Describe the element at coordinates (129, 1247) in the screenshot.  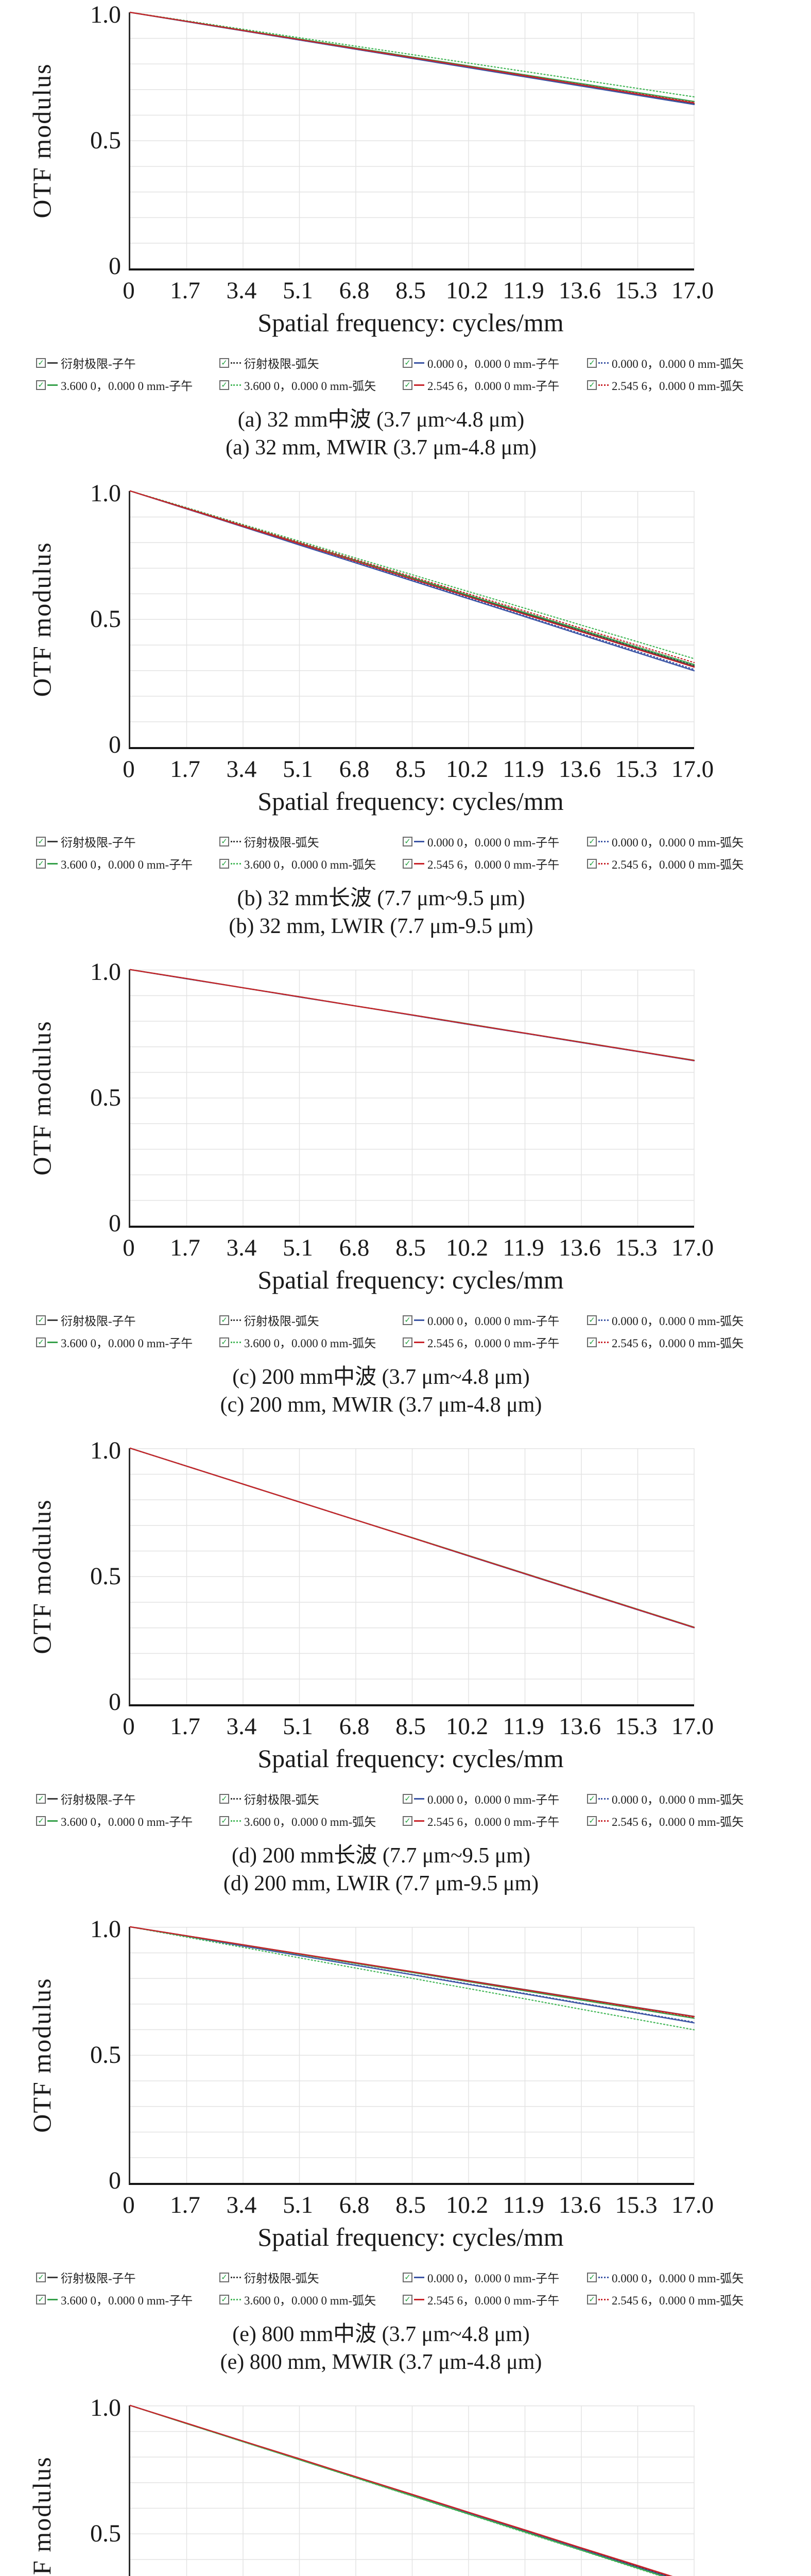
I see `x-tick: 0` at that location.